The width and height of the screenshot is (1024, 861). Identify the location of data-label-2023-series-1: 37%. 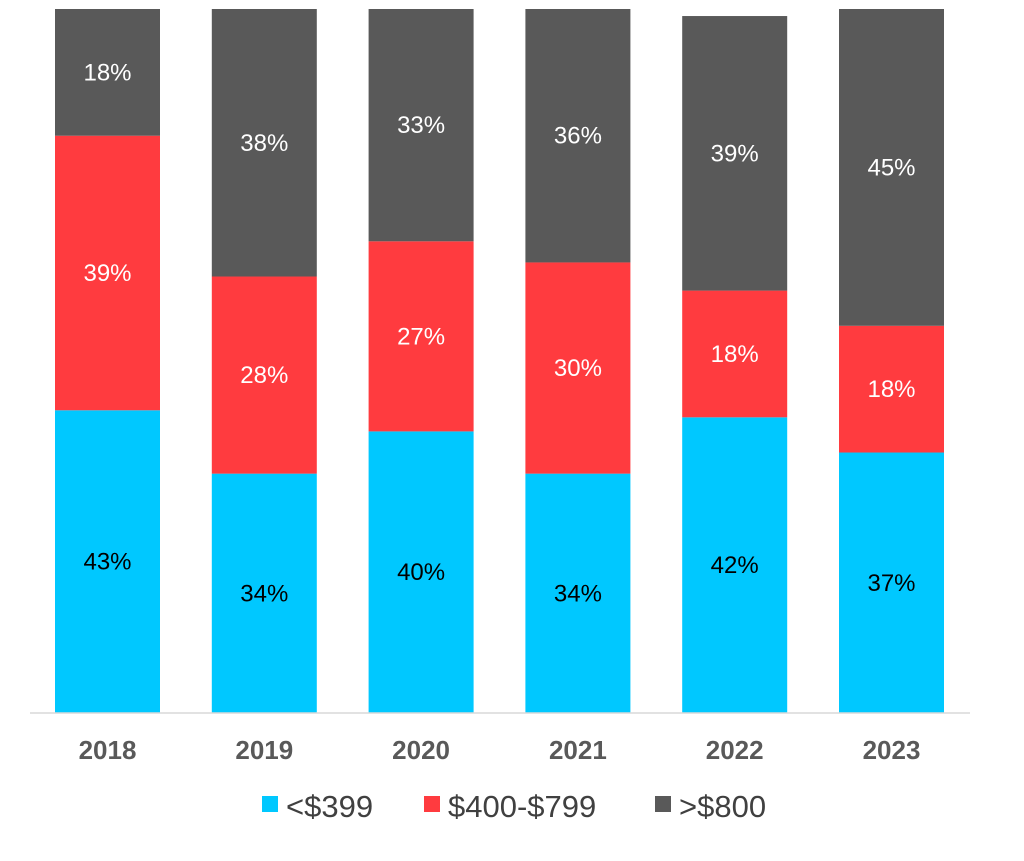
(891, 583).